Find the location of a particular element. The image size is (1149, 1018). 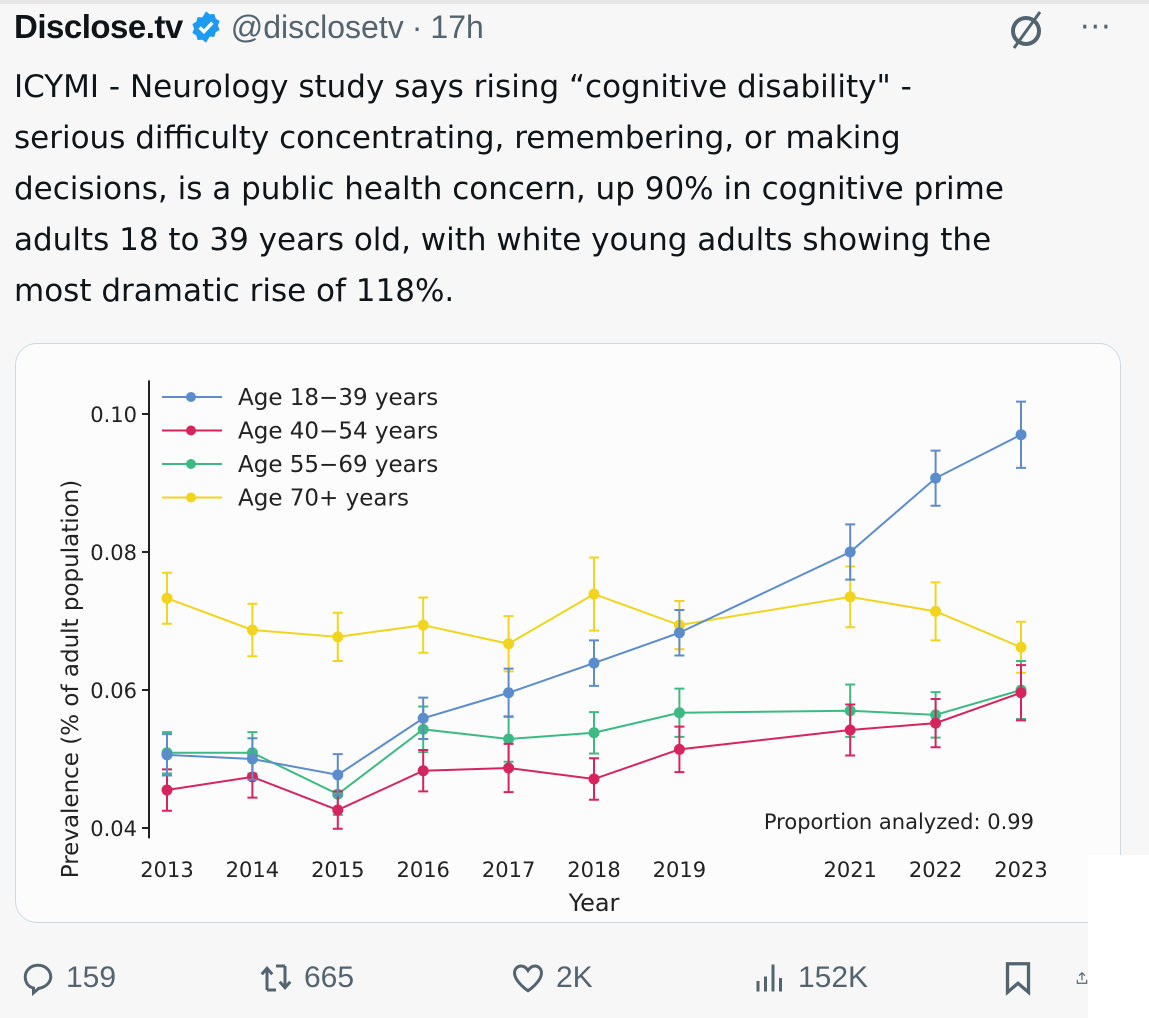

handle: @disclosetv is located at coordinates (317, 26).